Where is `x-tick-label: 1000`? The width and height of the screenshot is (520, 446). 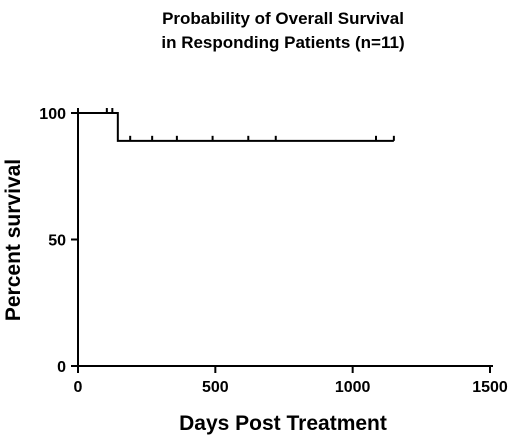 x-tick-label: 1000 is located at coordinates (353, 387).